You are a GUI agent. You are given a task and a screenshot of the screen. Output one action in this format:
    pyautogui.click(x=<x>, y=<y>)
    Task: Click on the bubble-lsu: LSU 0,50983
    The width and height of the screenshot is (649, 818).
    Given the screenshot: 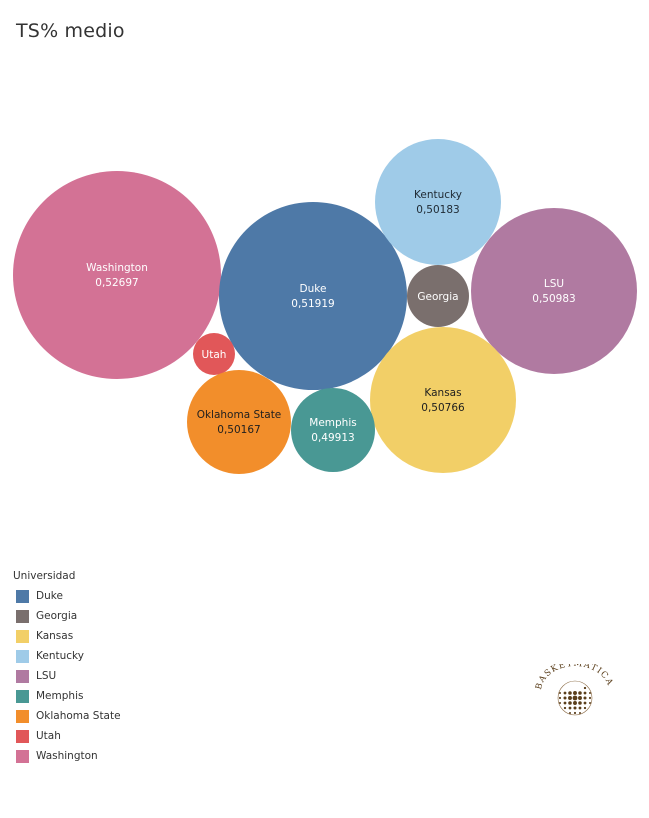 What is the action you would take?
    pyautogui.click(x=554, y=291)
    